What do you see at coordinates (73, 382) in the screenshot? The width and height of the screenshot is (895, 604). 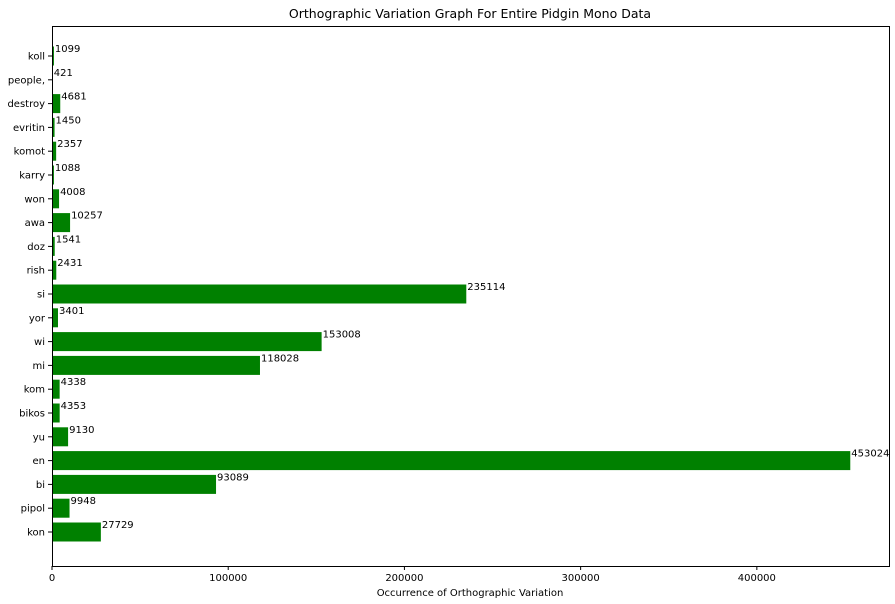 I see `data-label-kom: 4338` at bounding box center [73, 382].